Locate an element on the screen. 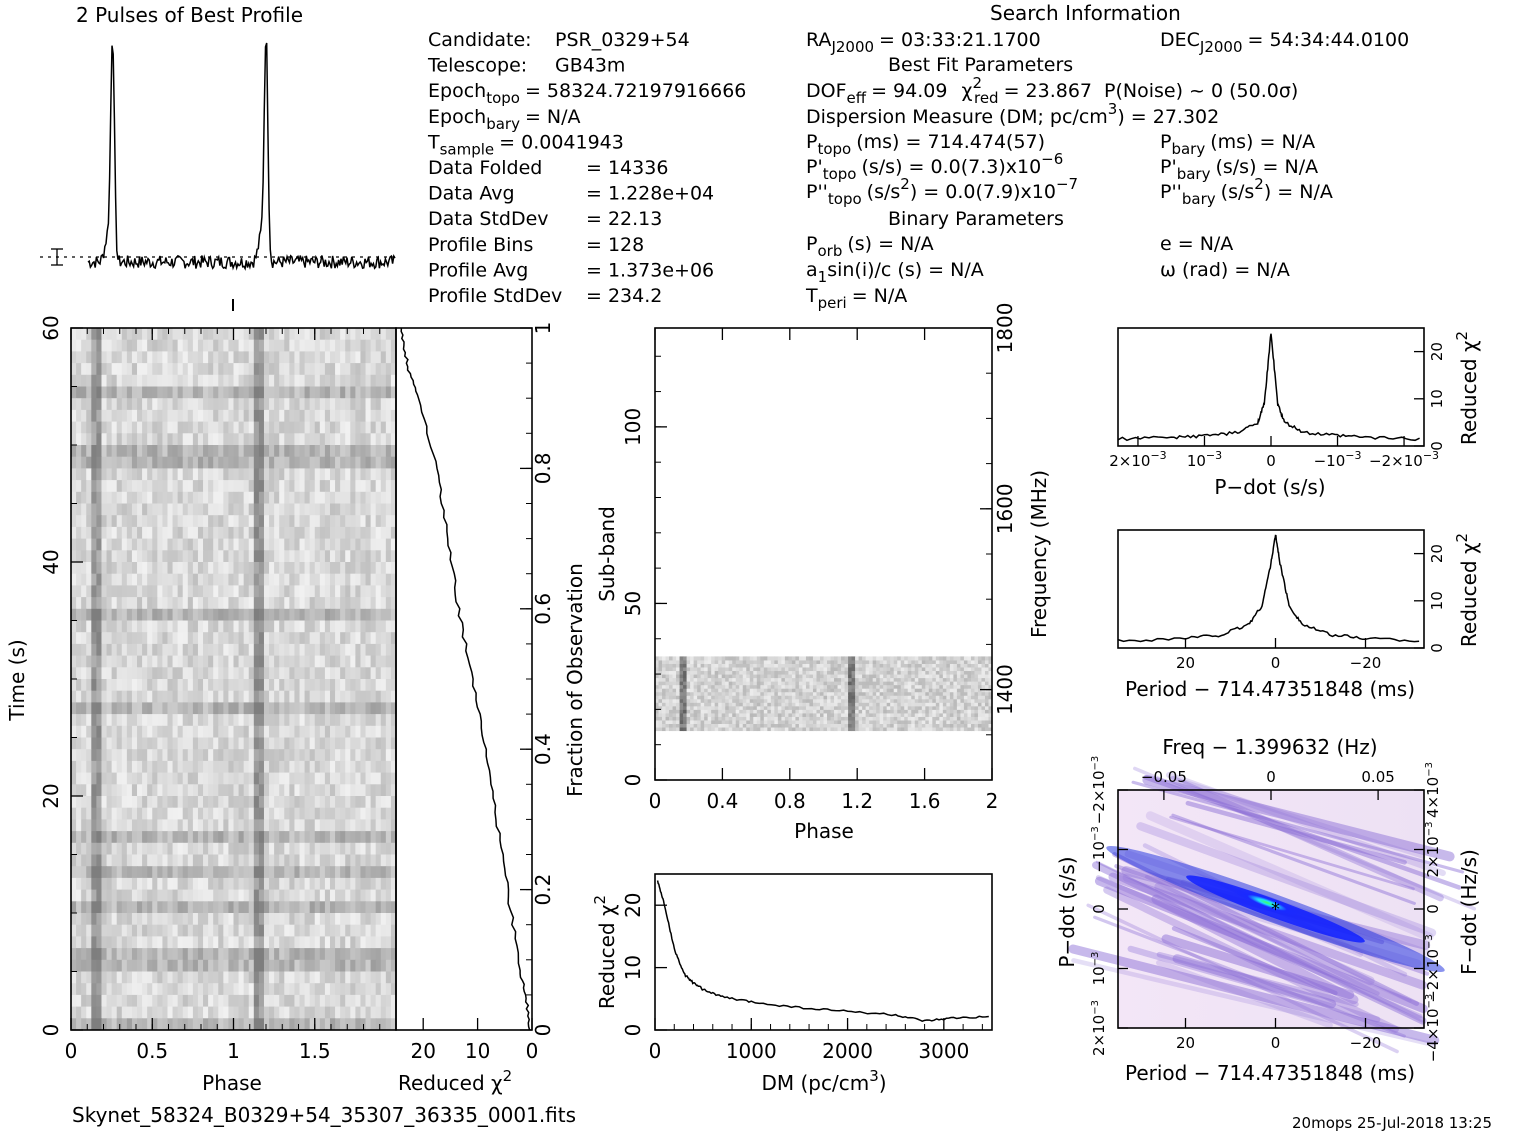 The image size is (1517, 1133). time-tick-label: 60 is located at coordinates (51, 327).